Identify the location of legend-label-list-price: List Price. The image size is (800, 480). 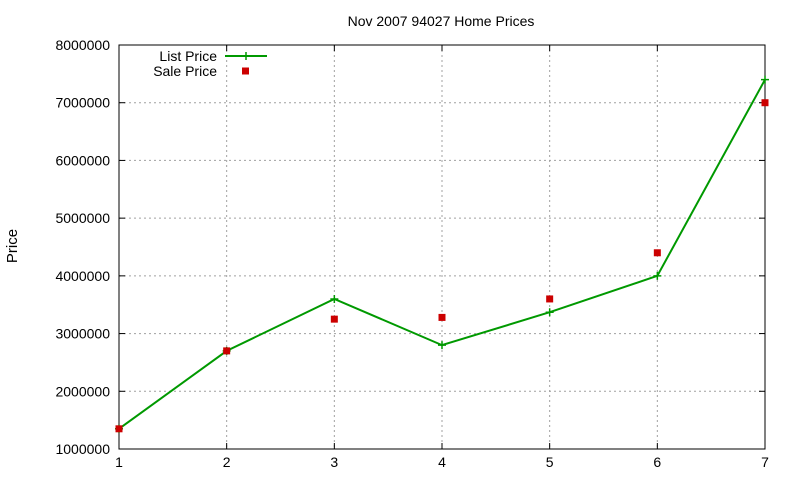
(188, 56).